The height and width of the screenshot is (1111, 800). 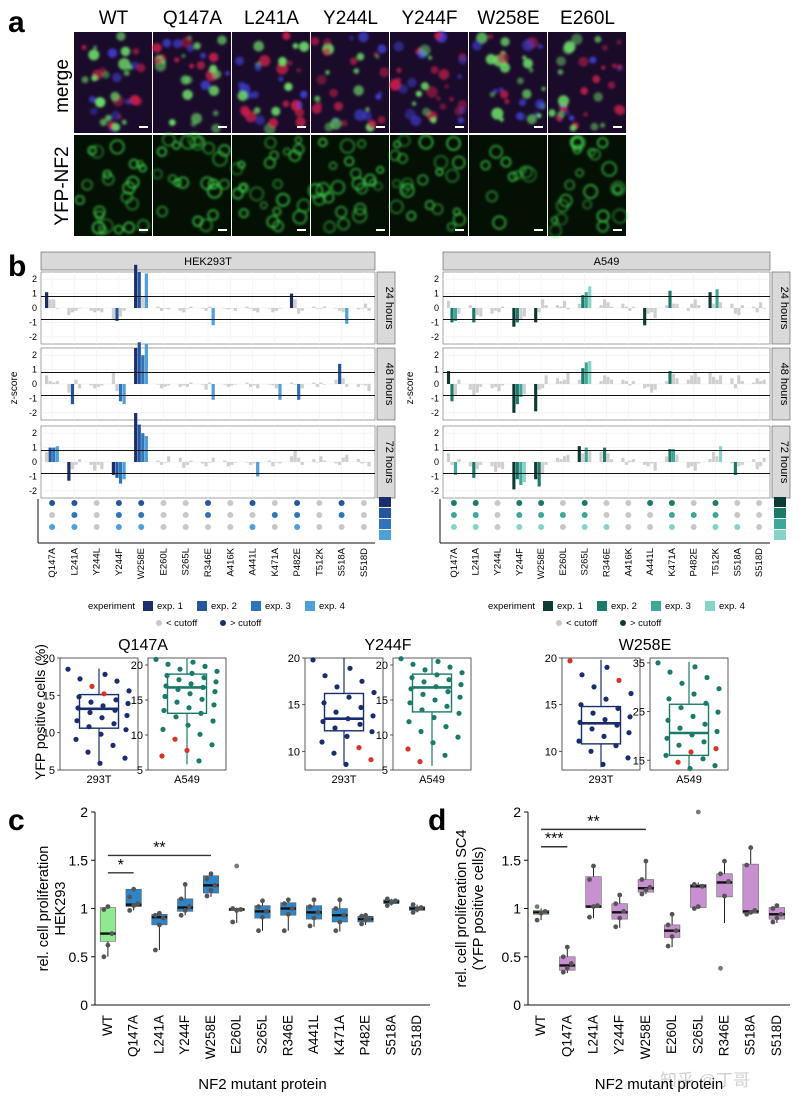 I want to click on bar-e260l-exp1, so click(x=158, y=461).